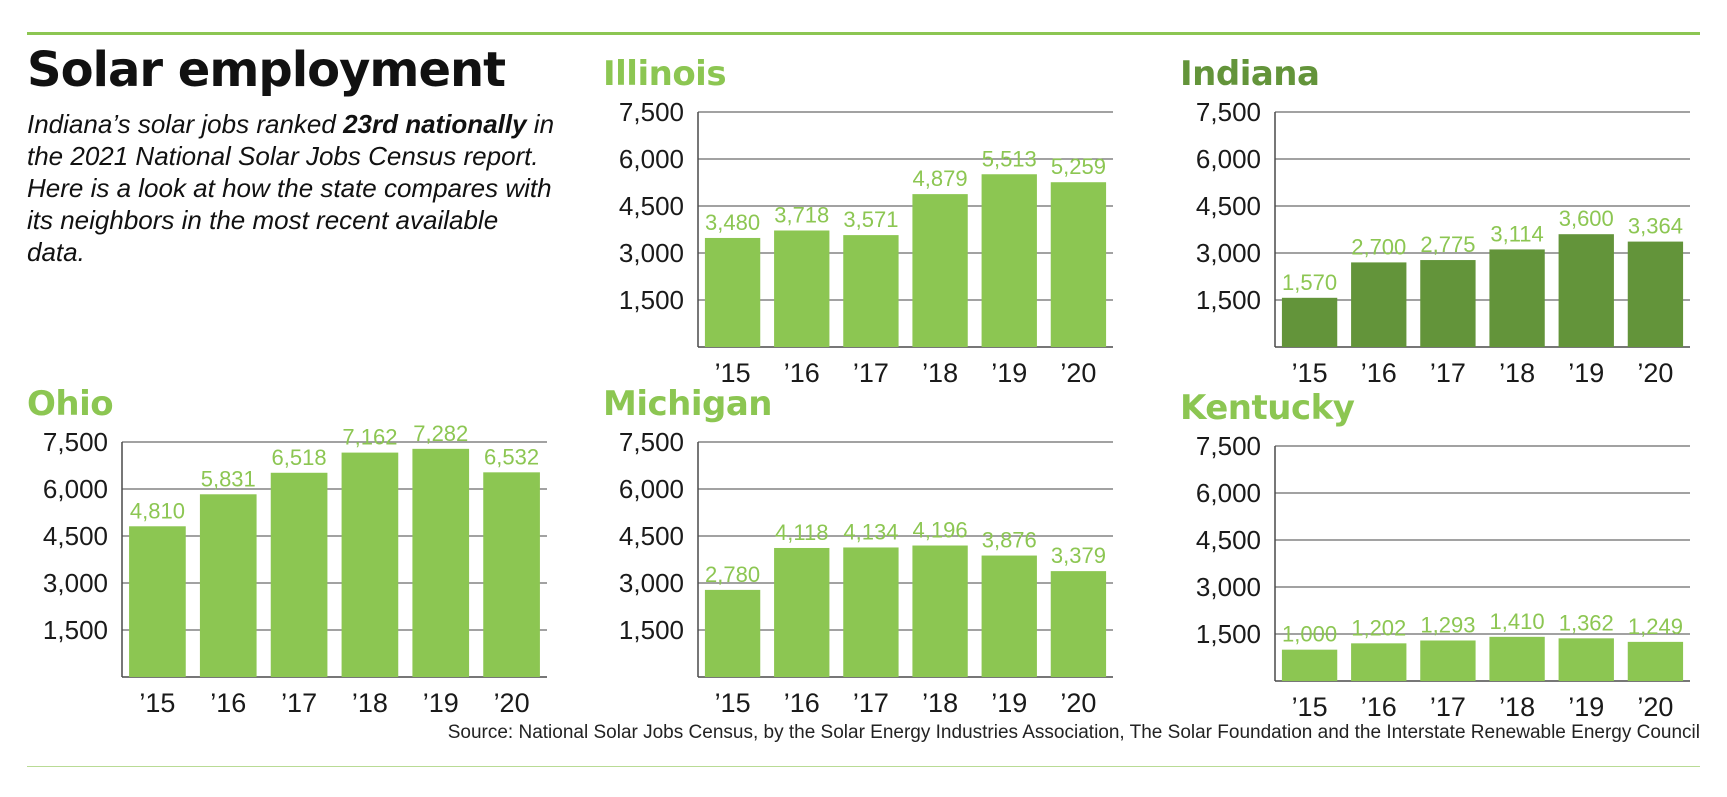  Describe the element at coordinates (185, 124) in the screenshot. I see `intro-text-part-1: Indiana’s solar jobs ranked` at that location.